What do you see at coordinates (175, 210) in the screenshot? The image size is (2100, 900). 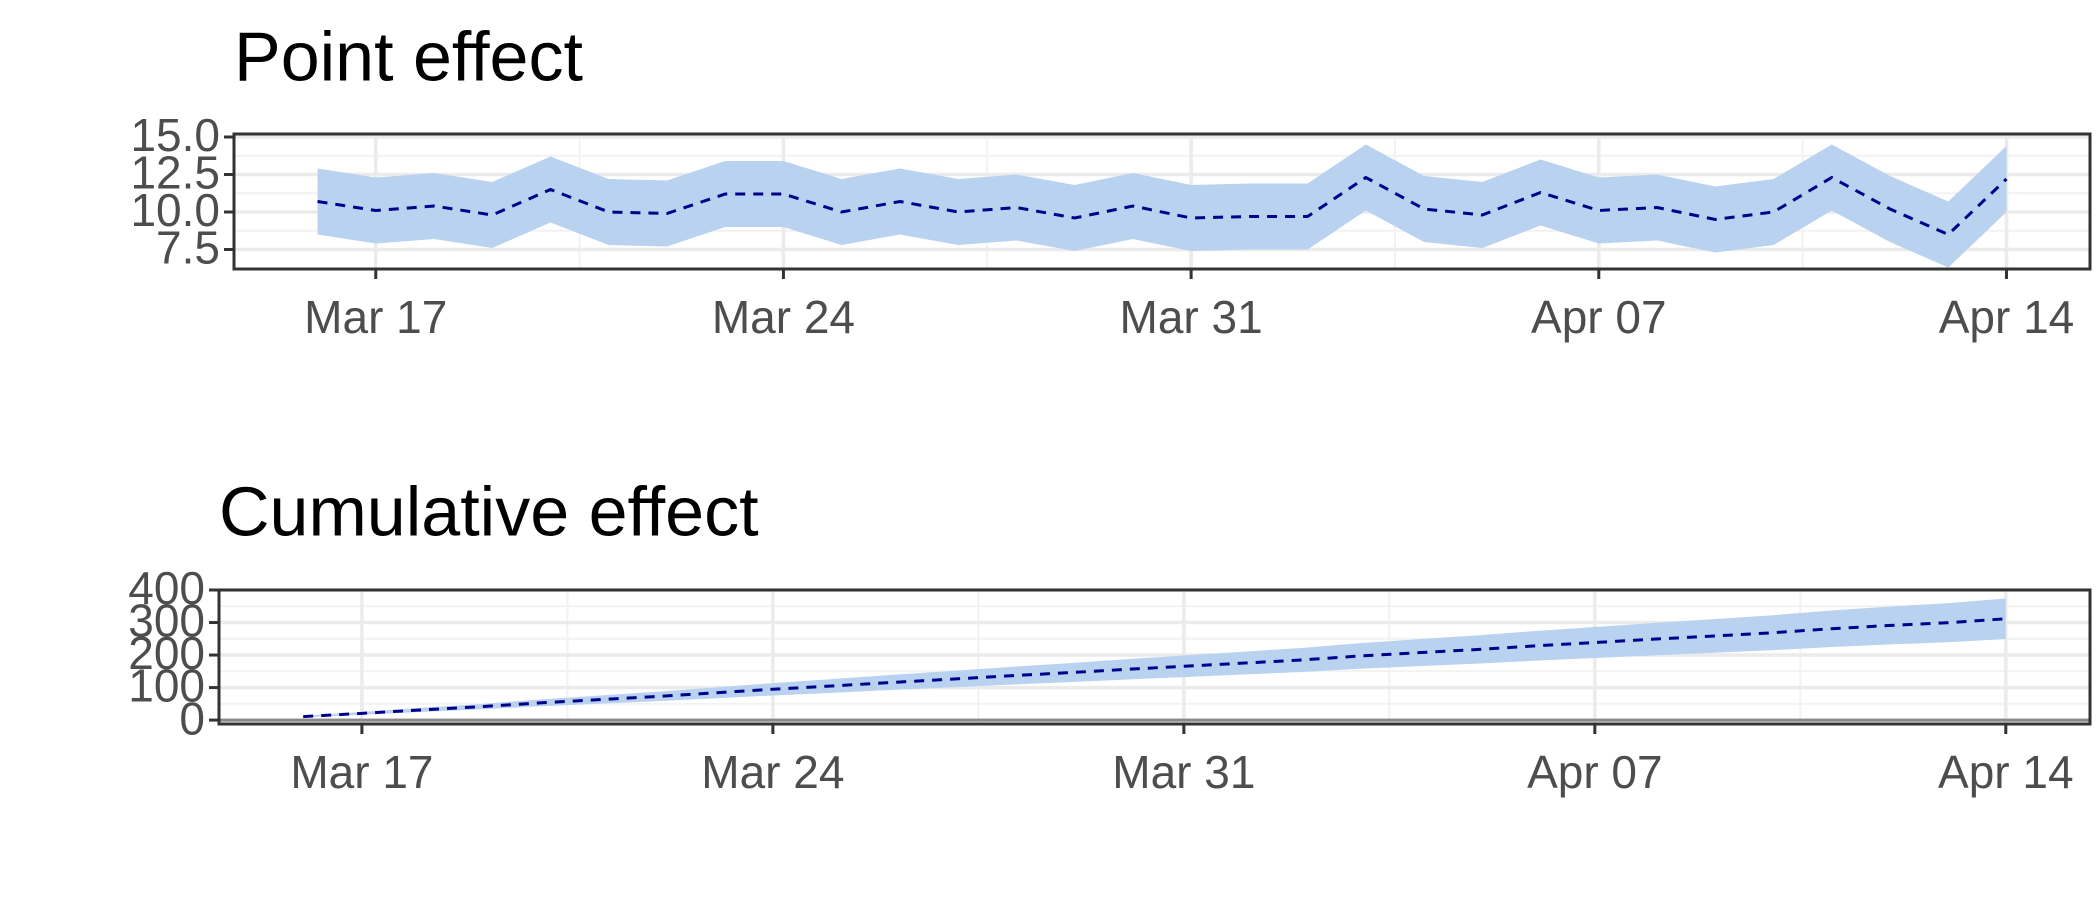 I see `y-tick-label: 10.0` at bounding box center [175, 210].